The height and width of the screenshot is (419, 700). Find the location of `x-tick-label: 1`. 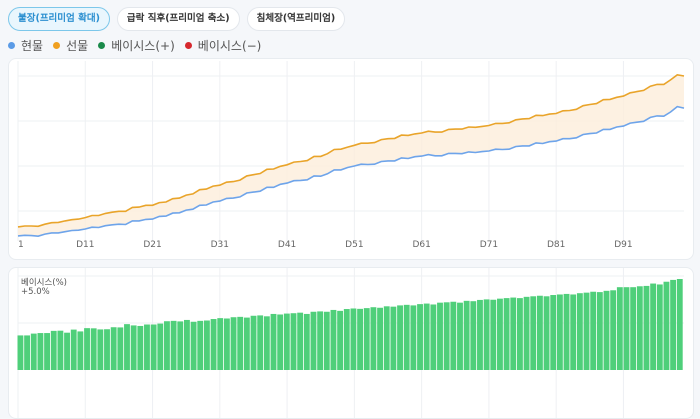

x-tick-label: 1 is located at coordinates (21, 245).